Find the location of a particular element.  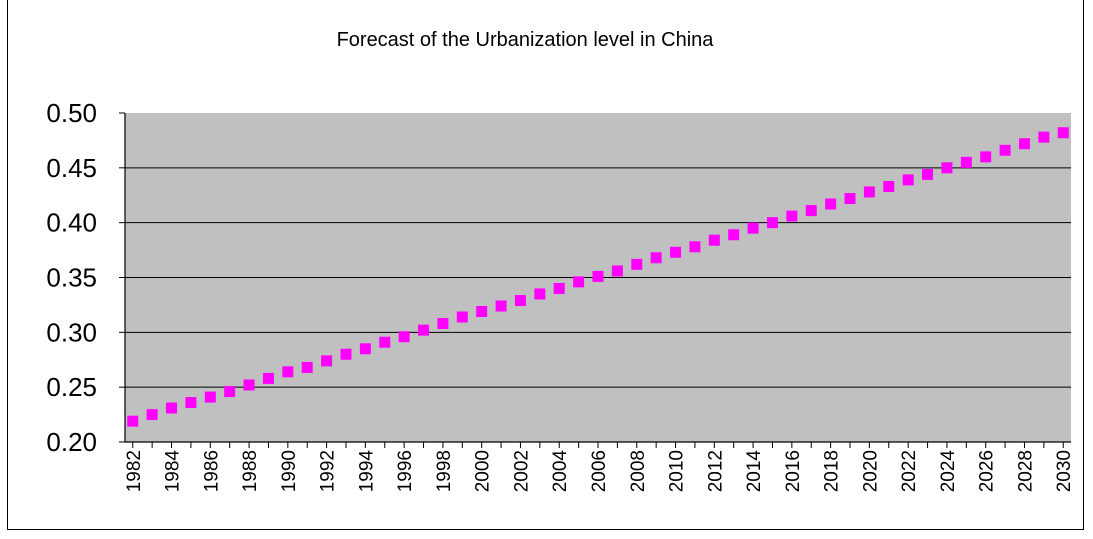

x-tick-label: 2018 is located at coordinates (832, 471).